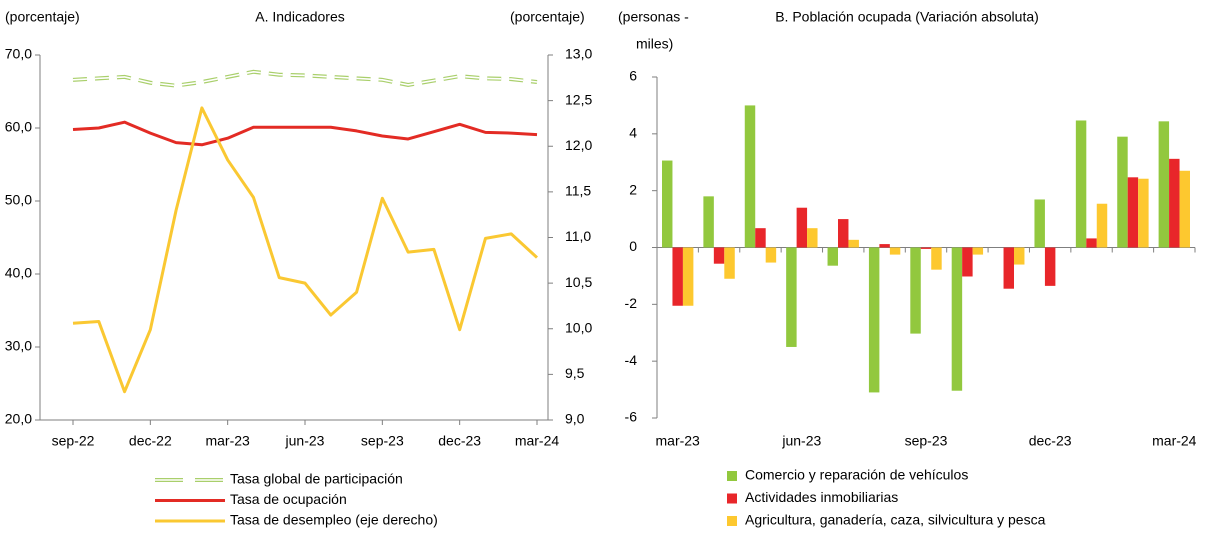 Image resolution: width=1210 pixels, height=533 pixels. What do you see at coordinates (578, 99) in the screenshot?
I see `y2-tick-label: 12,5` at bounding box center [578, 99].